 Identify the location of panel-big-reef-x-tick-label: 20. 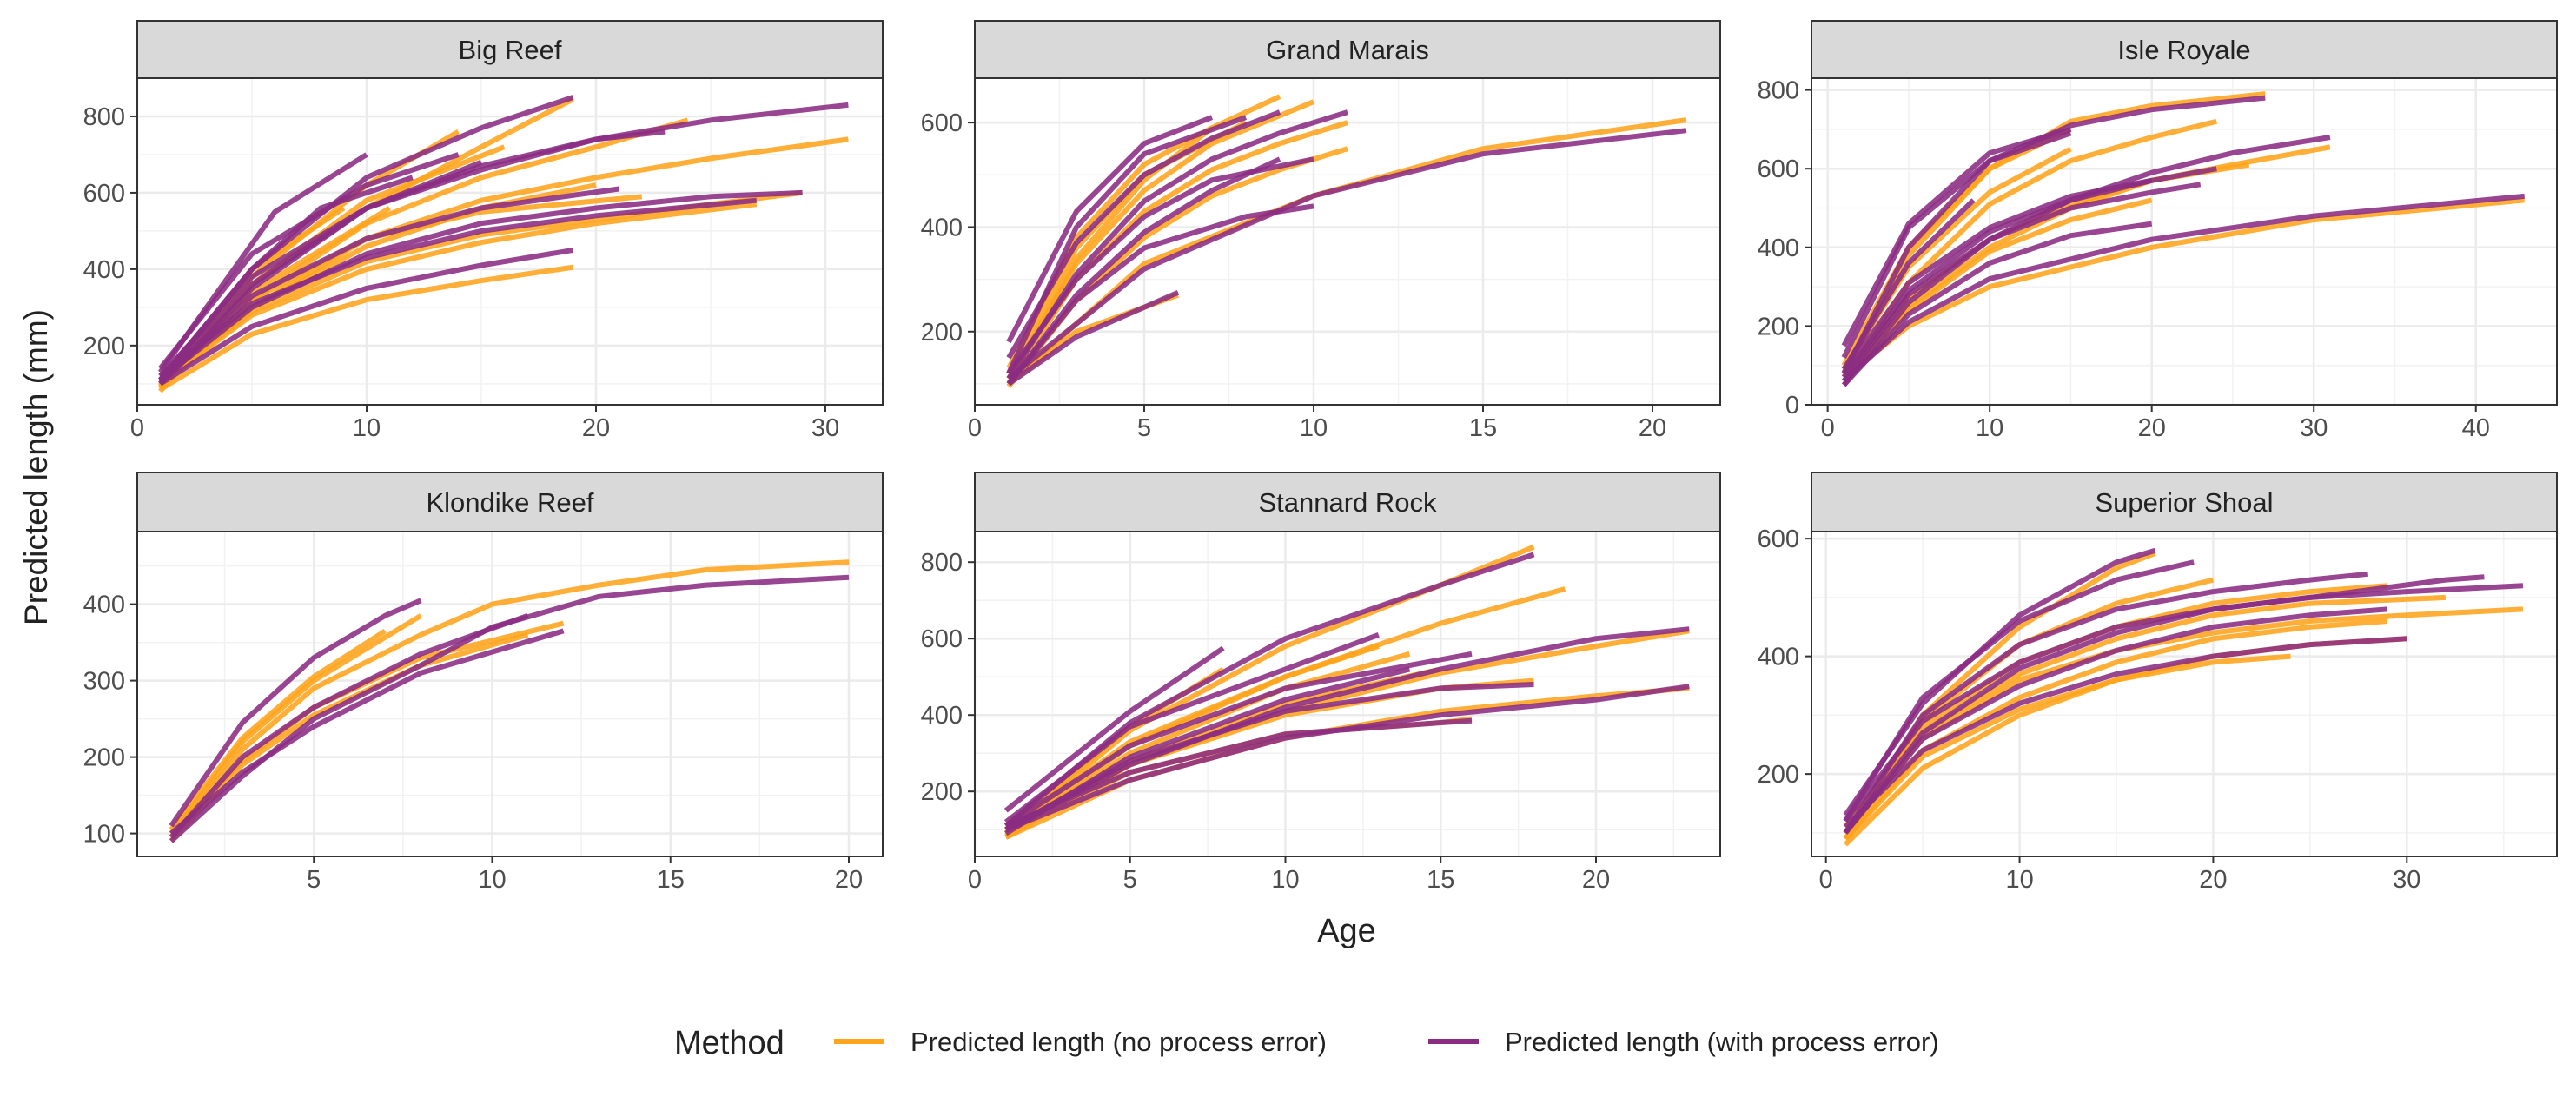
(596, 428).